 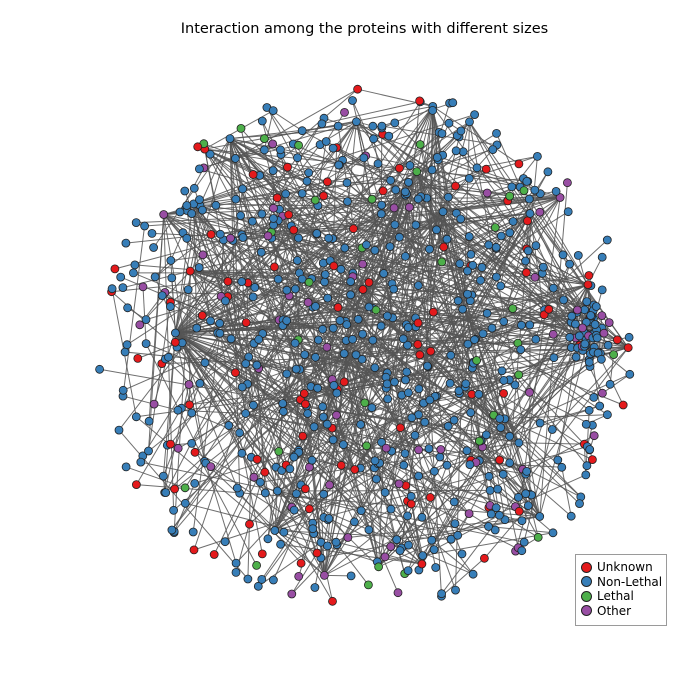 What do you see at coordinates (621, 596) in the screenshot?
I see `legend-item-lethal: Lethal` at bounding box center [621, 596].